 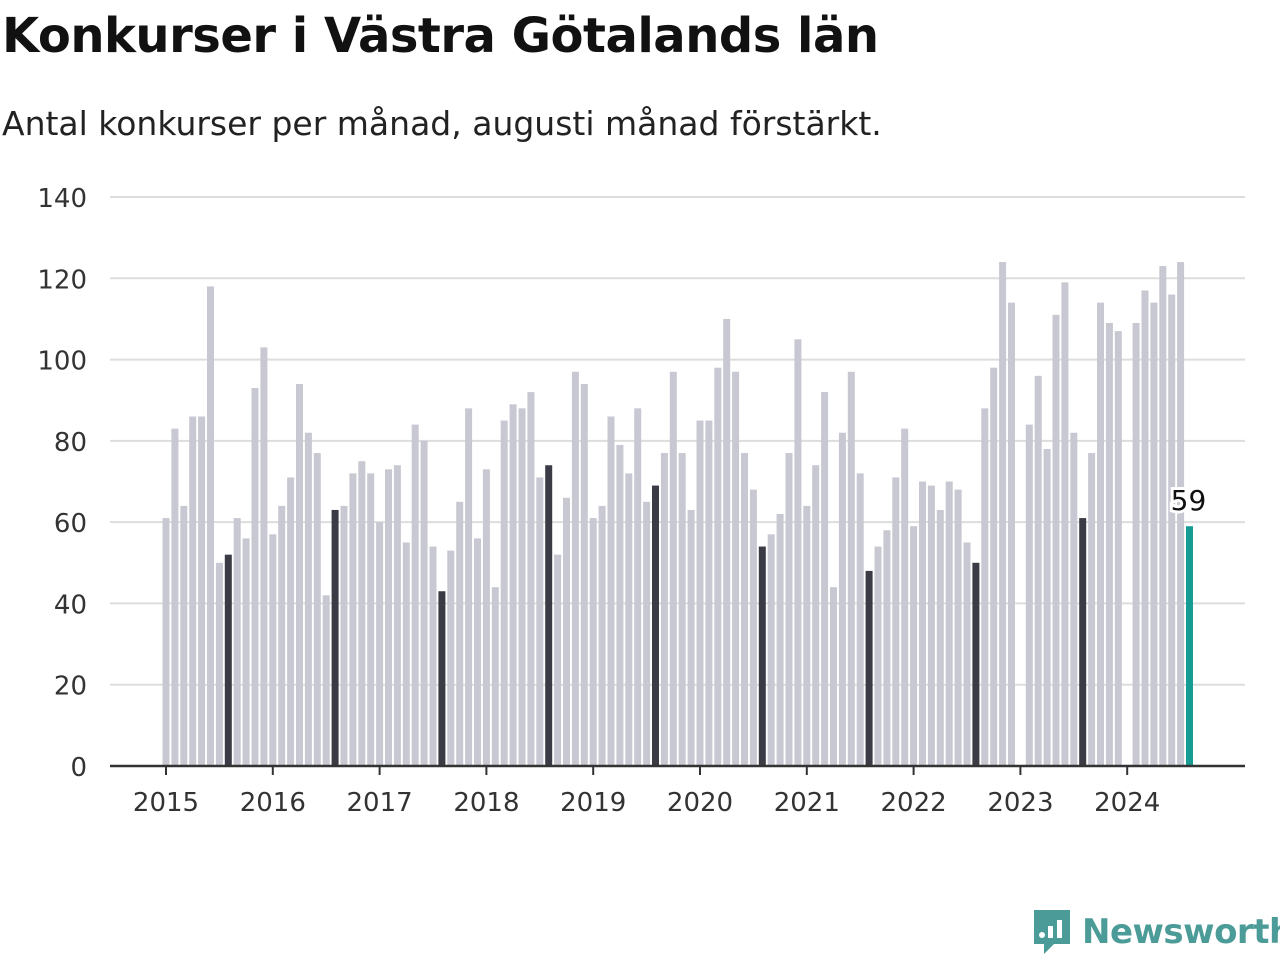 I want to click on y-tick-label: 20, so click(x=70, y=687).